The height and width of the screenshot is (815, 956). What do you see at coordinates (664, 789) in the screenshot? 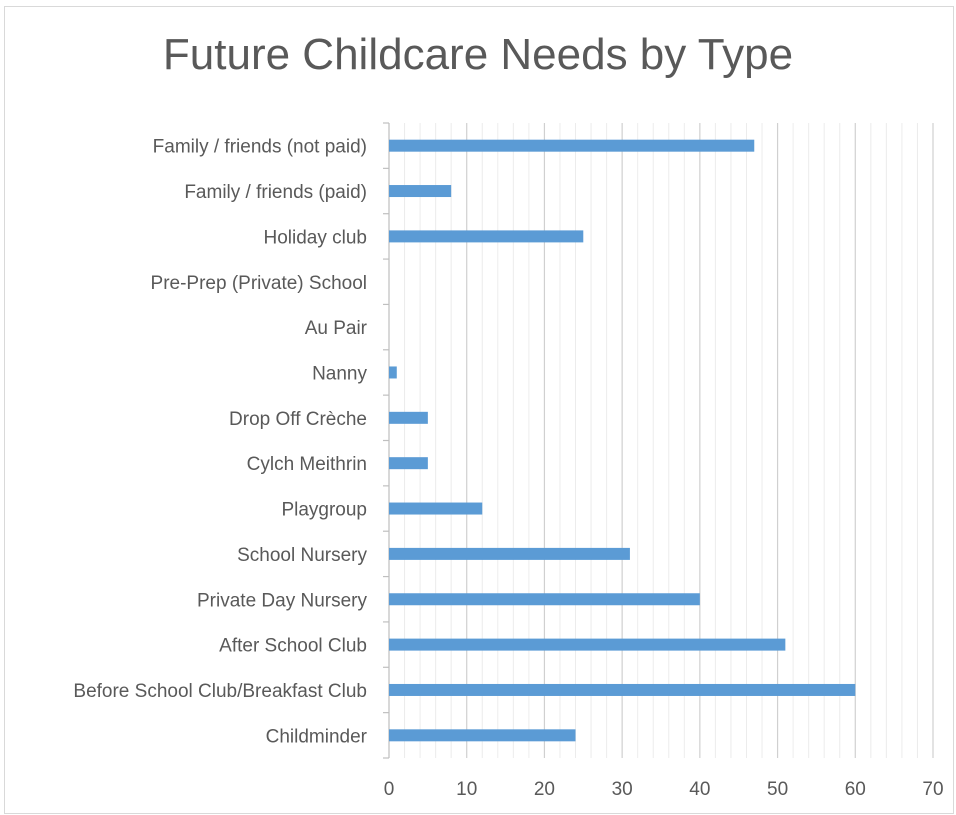
I see `value-tick-labels: 0 10 20 30 40 50 60 70` at bounding box center [664, 789].